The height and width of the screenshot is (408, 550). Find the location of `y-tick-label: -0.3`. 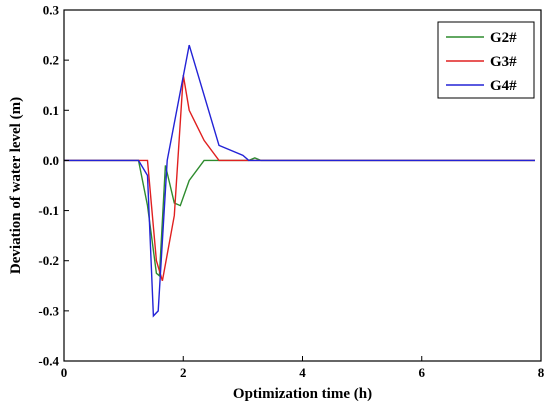

y-tick-label: -0.3 is located at coordinates (48, 310).